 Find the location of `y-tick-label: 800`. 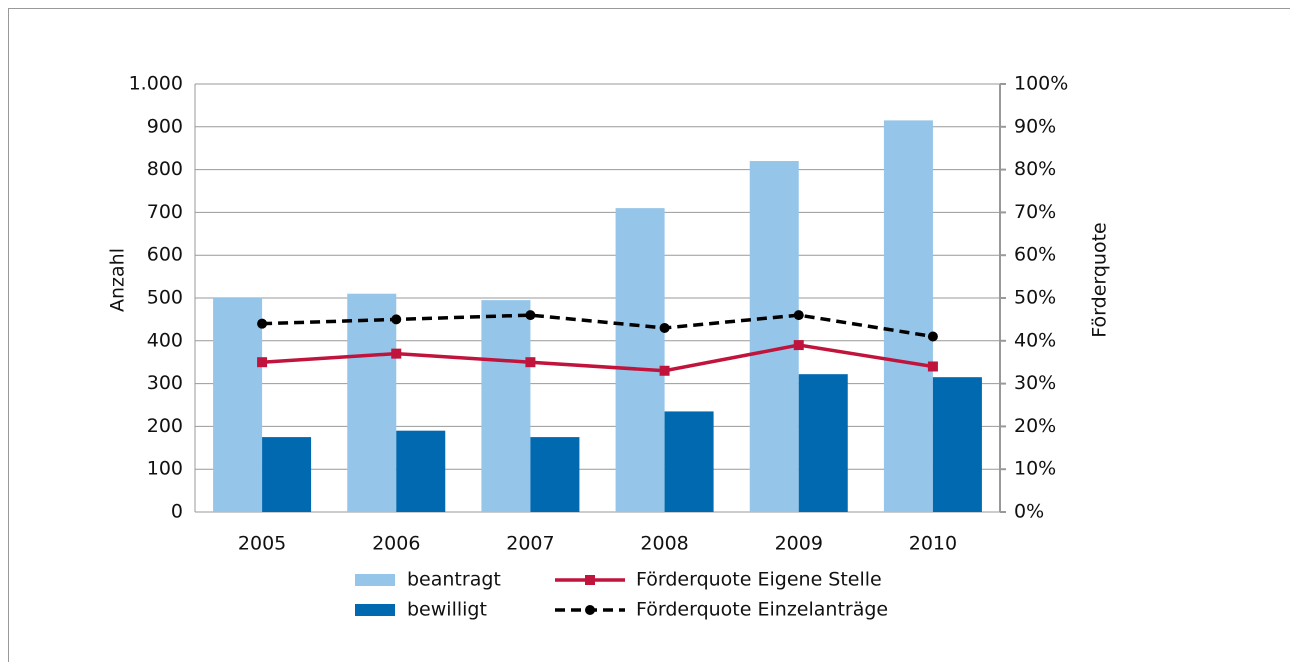

y-tick-label: 800 is located at coordinates (165, 169).